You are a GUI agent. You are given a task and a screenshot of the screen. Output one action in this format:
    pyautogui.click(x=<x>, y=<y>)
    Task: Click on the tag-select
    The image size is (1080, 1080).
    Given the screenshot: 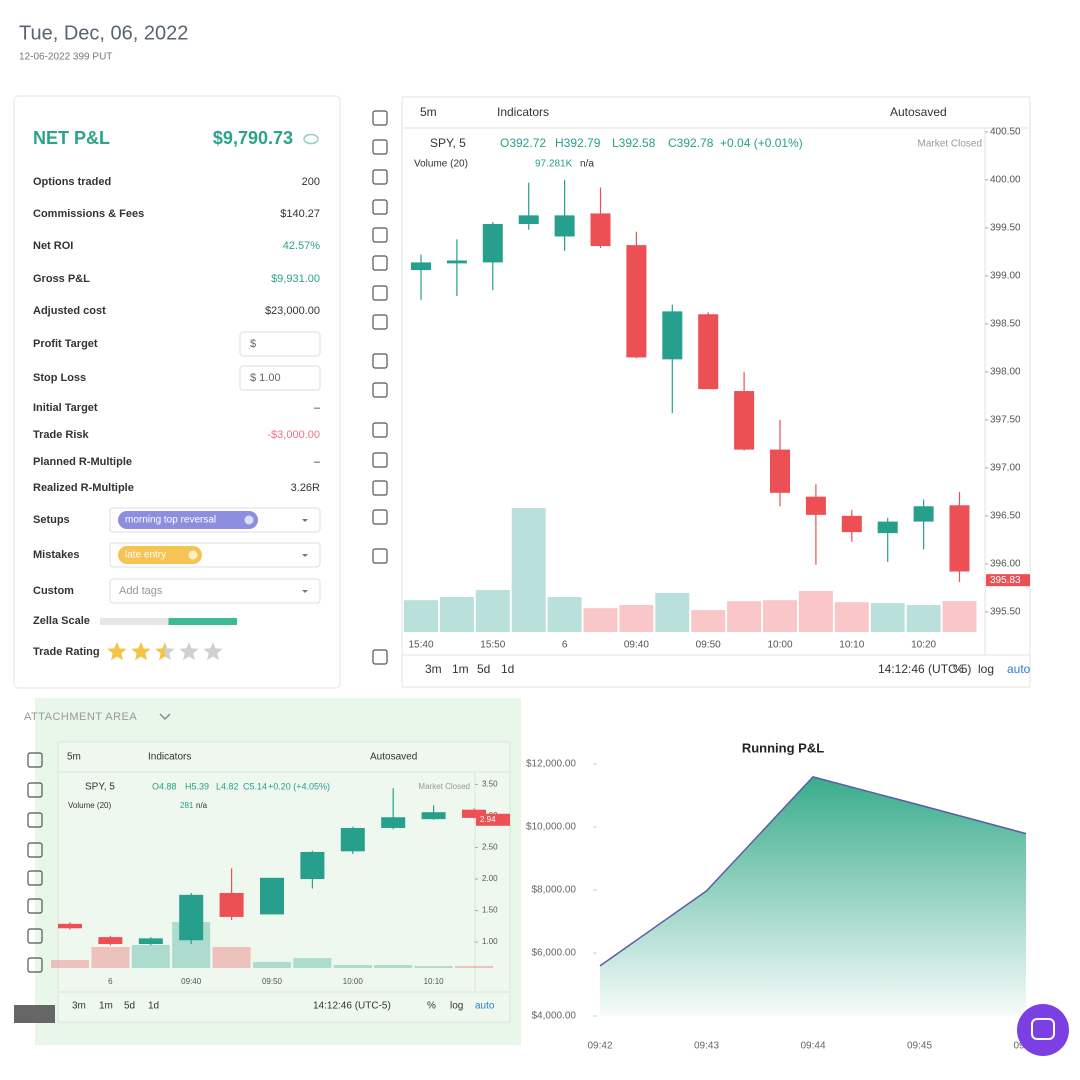 What is the action you would take?
    pyautogui.click(x=215, y=591)
    